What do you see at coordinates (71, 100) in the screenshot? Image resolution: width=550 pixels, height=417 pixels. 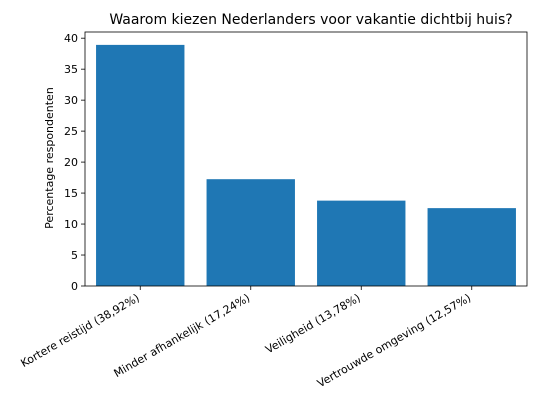 I see `y-tick-label: 30` at bounding box center [71, 100].